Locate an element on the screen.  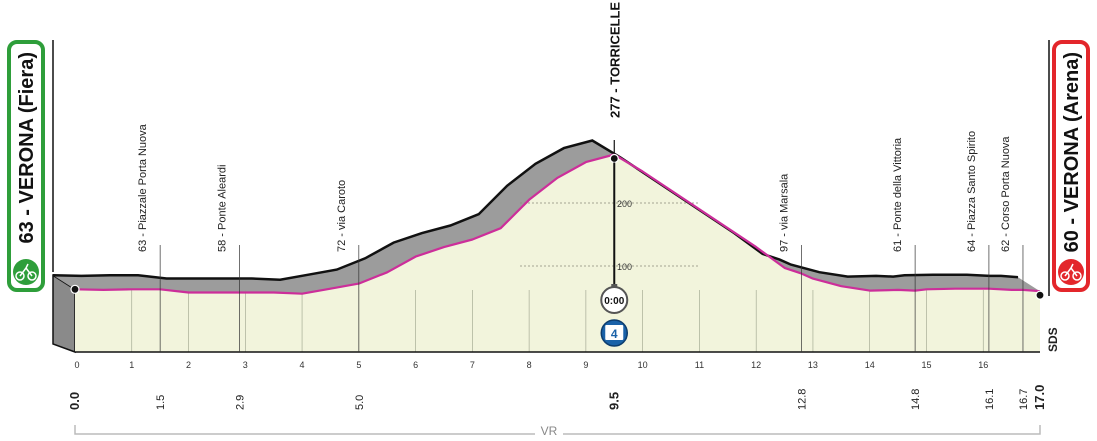
start-wheel-right is located at coordinates (32, 276).